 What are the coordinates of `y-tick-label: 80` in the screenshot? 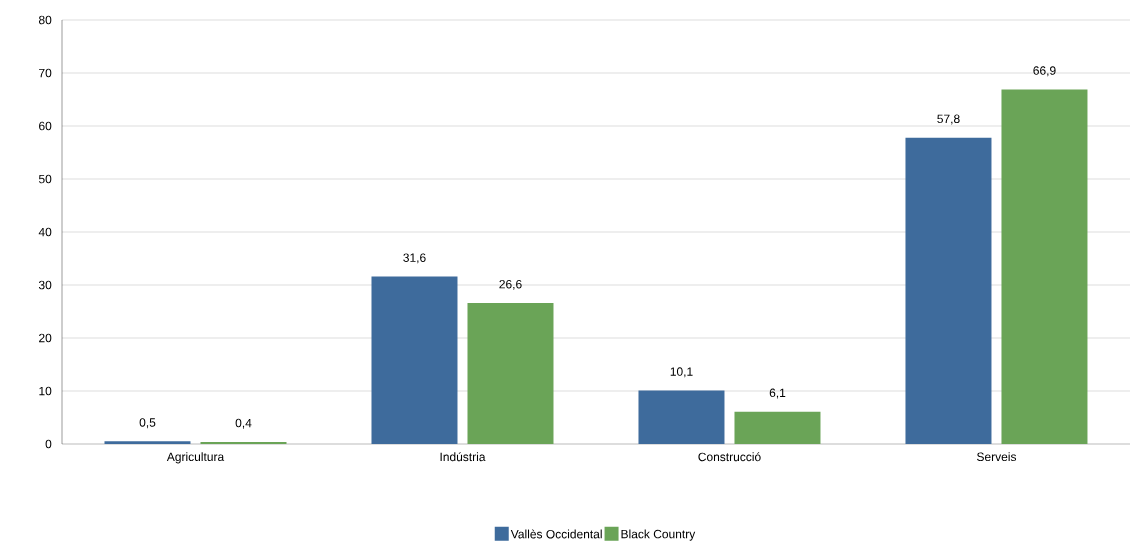 It's located at (45, 20).